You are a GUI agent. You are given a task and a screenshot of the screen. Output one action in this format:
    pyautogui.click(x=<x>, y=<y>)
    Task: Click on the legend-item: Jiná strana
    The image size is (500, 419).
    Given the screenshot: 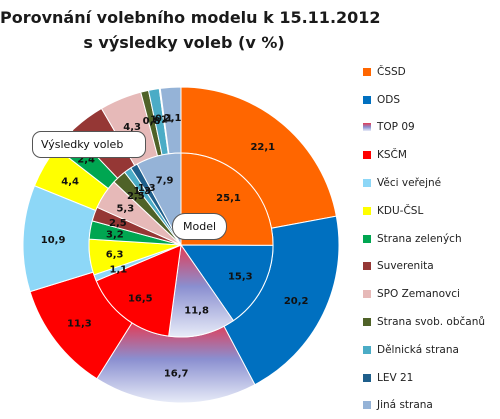 What is the action you would take?
    pyautogui.click(x=430, y=405)
    